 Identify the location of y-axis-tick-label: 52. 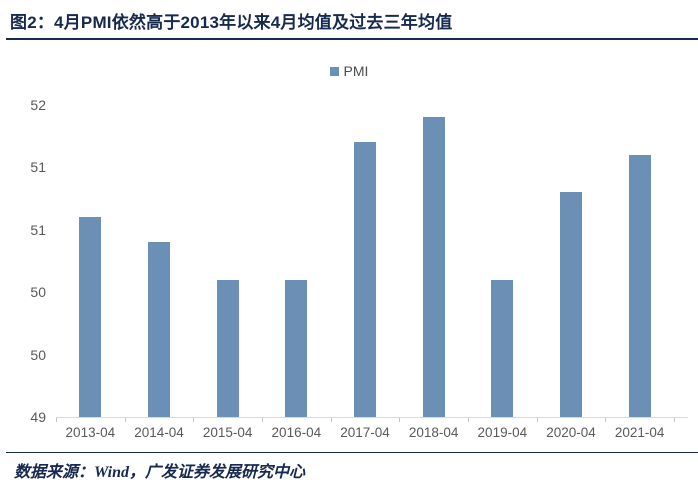
(38, 104).